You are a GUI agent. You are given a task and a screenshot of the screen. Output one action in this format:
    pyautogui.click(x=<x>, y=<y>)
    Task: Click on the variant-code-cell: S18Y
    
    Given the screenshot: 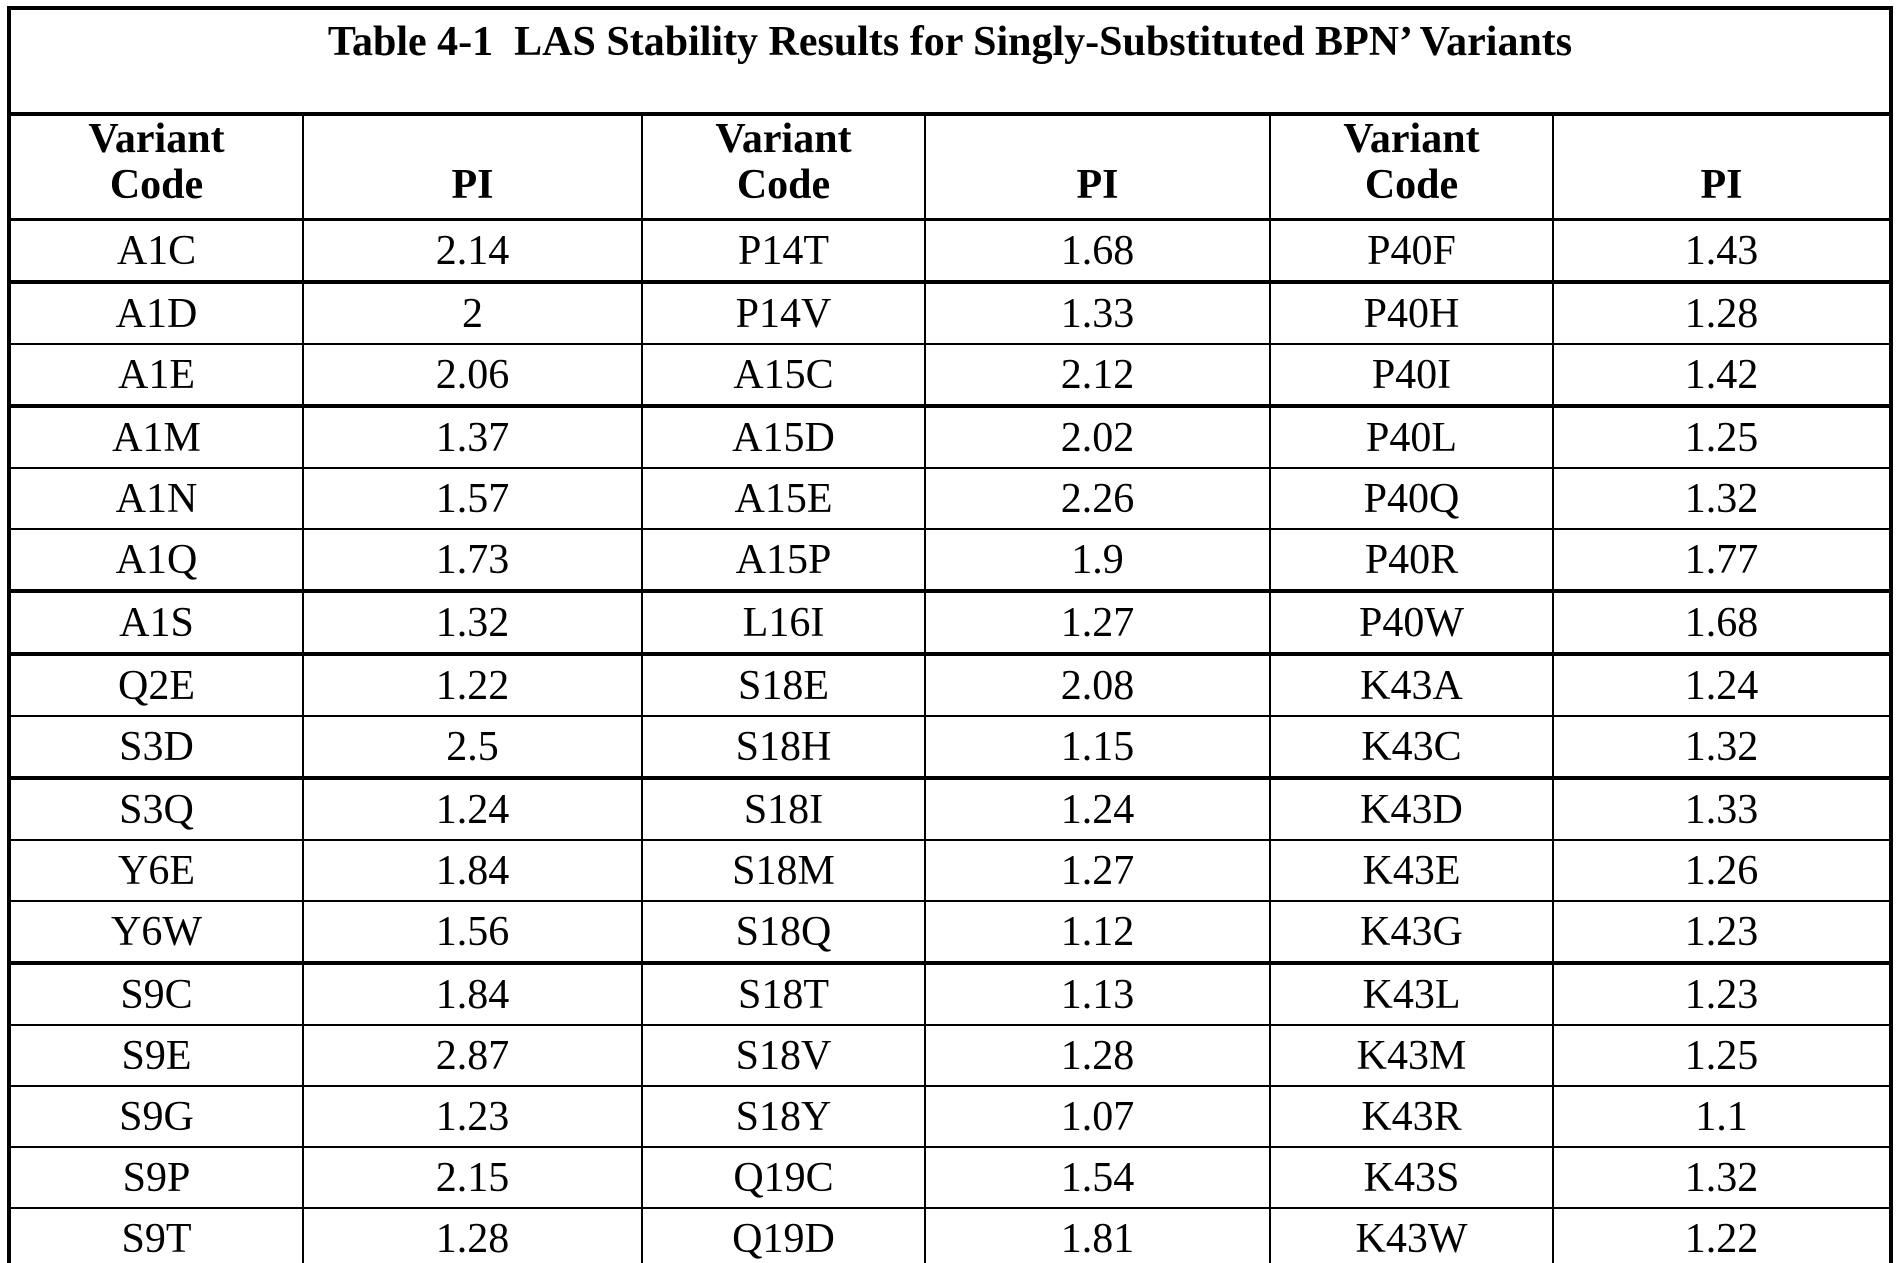 What is the action you would take?
    pyautogui.click(x=783, y=1117)
    